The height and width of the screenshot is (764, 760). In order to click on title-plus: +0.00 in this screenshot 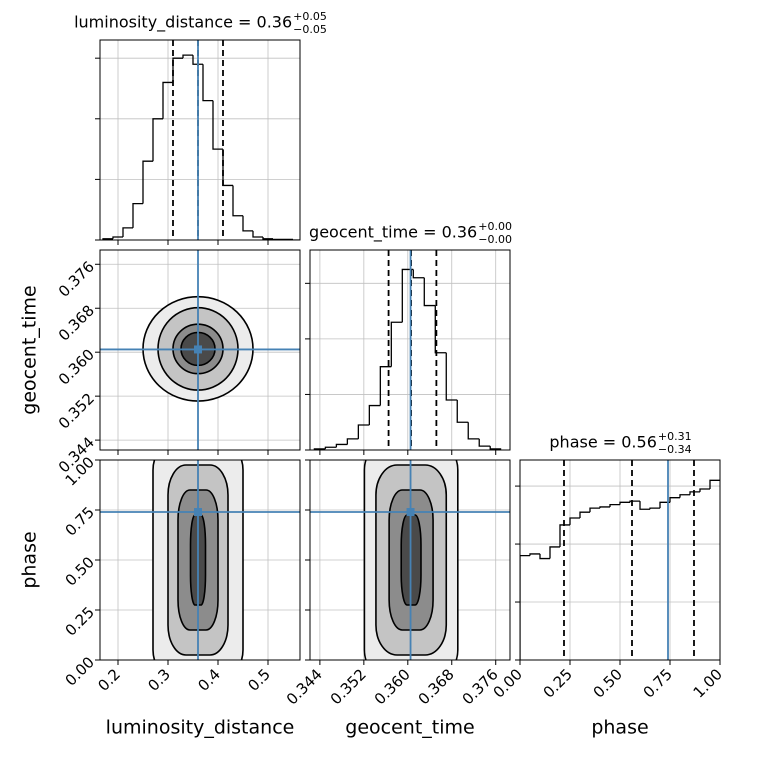, I will do `click(495, 226)`.